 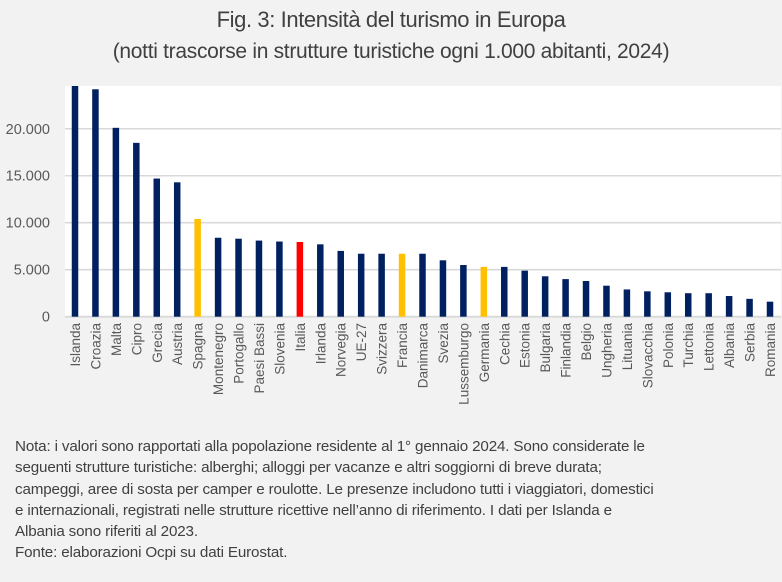 What do you see at coordinates (565, 298) in the screenshot?
I see `bar-finlandia` at bounding box center [565, 298].